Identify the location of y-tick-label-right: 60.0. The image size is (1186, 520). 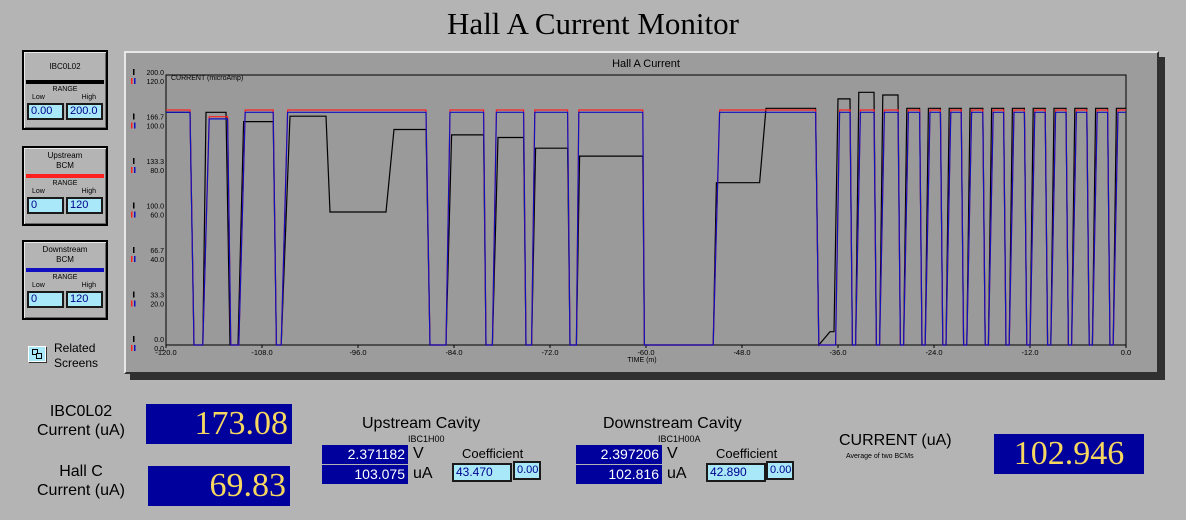
(157, 216).